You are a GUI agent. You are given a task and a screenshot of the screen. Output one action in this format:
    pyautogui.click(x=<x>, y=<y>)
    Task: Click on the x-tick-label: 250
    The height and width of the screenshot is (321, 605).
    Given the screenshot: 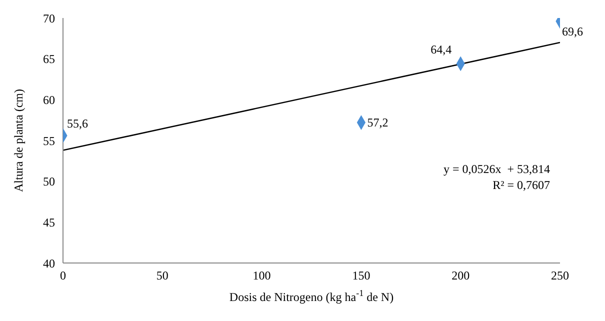 What is the action you would take?
    pyautogui.click(x=560, y=275)
    